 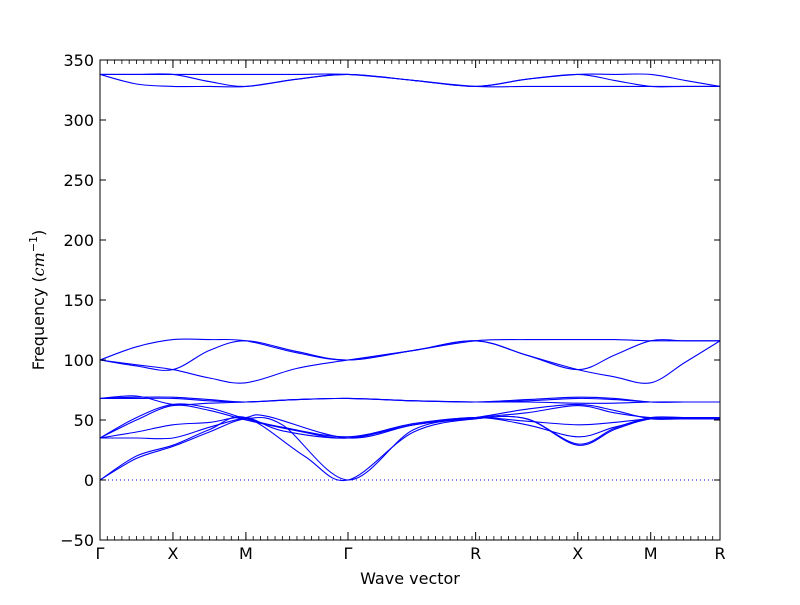 What do you see at coordinates (78, 240) in the screenshot?
I see `y-tick-label: 200` at bounding box center [78, 240].